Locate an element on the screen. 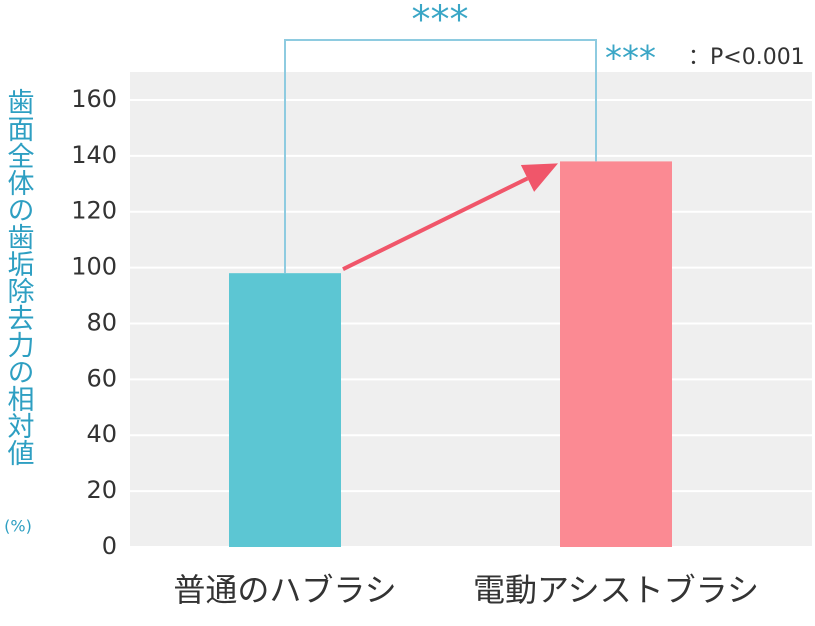 The width and height of the screenshot is (815, 626). significance-note: ：P<0.001 is located at coordinates (746, 57).